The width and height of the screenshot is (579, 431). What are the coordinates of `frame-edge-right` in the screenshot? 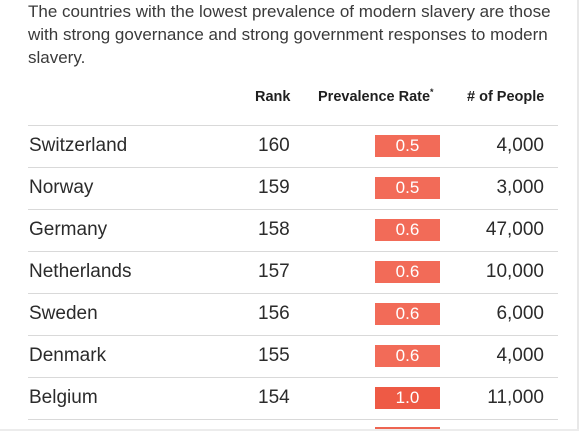 It's located at (578, 215).